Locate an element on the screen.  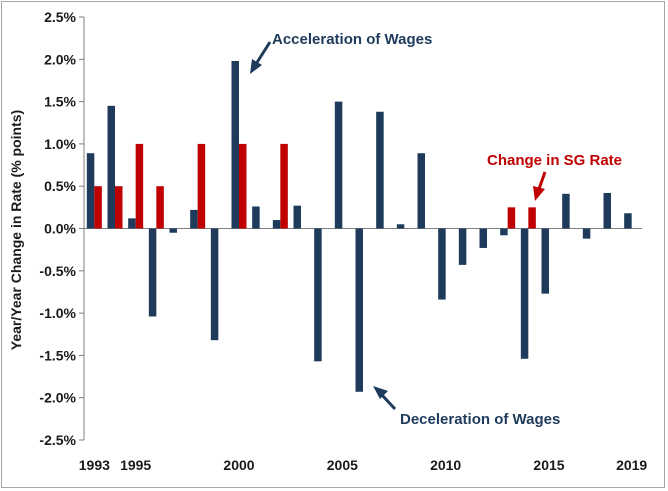
y-tick-label: 1.5% is located at coordinates (60, 102).